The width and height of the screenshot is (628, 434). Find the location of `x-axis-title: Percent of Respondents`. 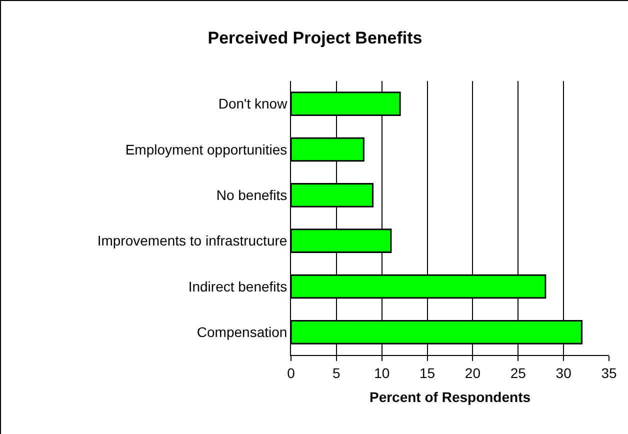

x-axis-title: Percent of Respondents is located at coordinates (450, 397).